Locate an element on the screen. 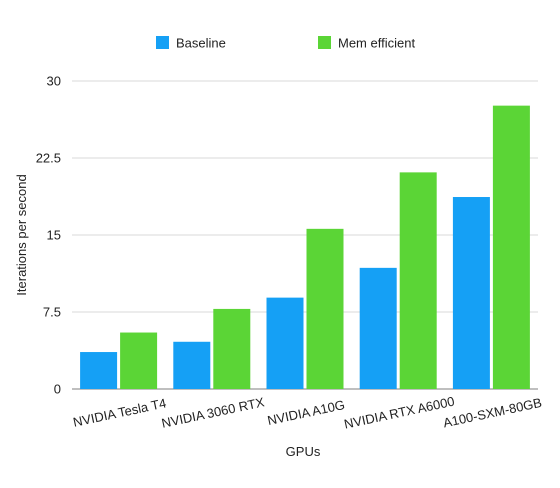 The image size is (560, 488). chart-legend: Baseline Mem efficient is located at coordinates (285, 43).